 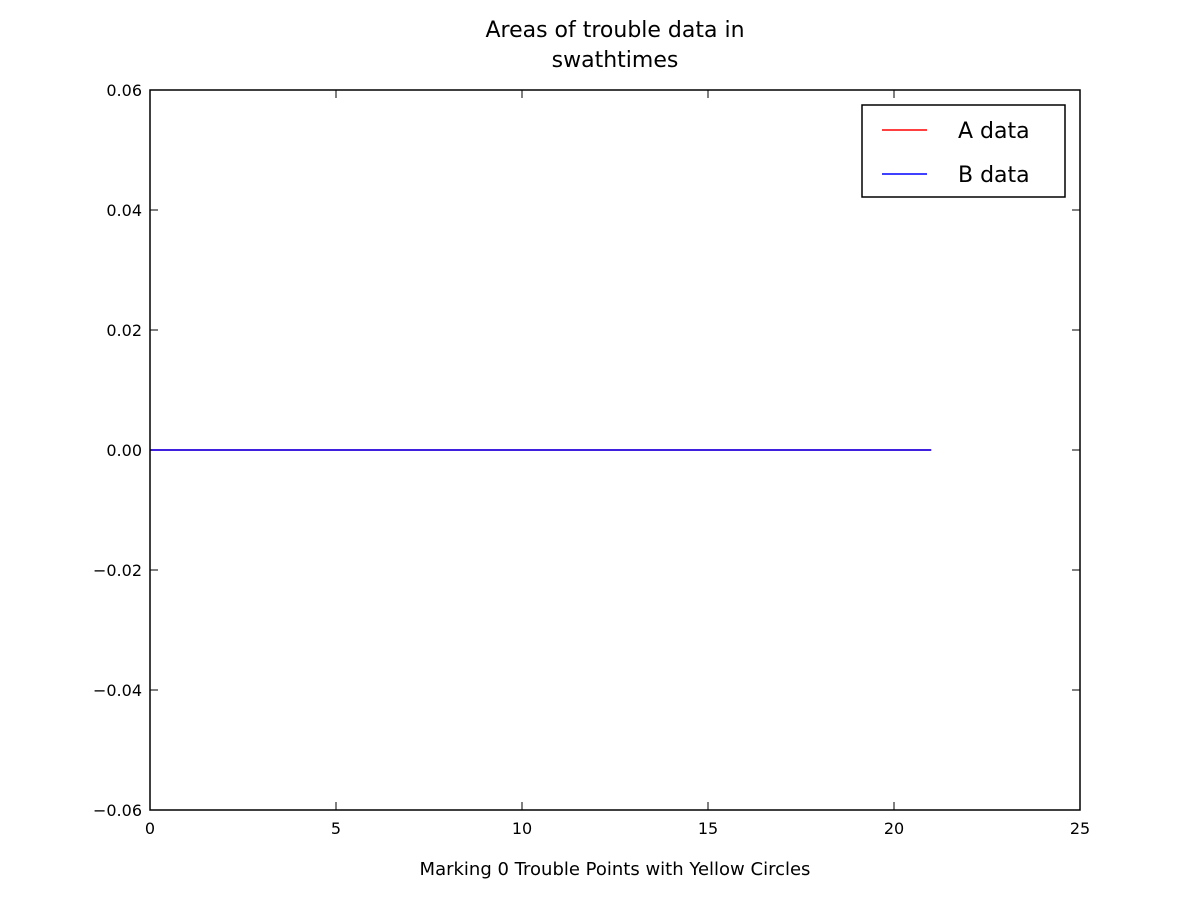 What do you see at coordinates (150, 828) in the screenshot?
I see `x-tick-label: 0` at bounding box center [150, 828].